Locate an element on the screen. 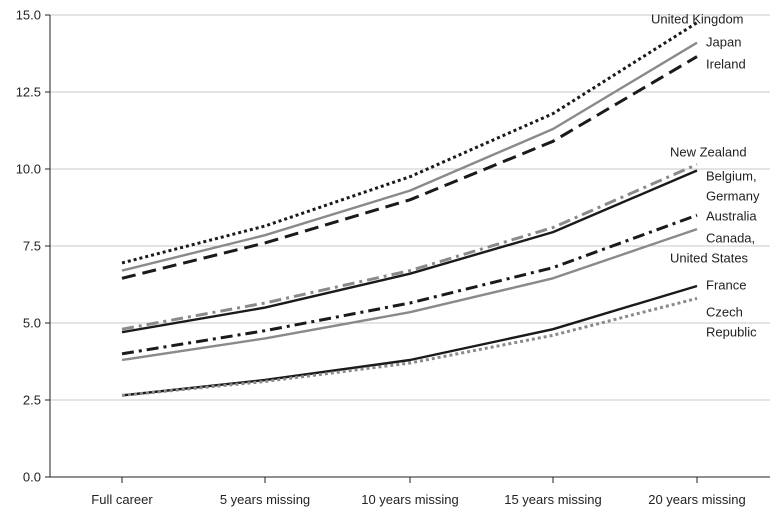 The height and width of the screenshot is (512, 770). series-label: Czech is located at coordinates (724, 312).